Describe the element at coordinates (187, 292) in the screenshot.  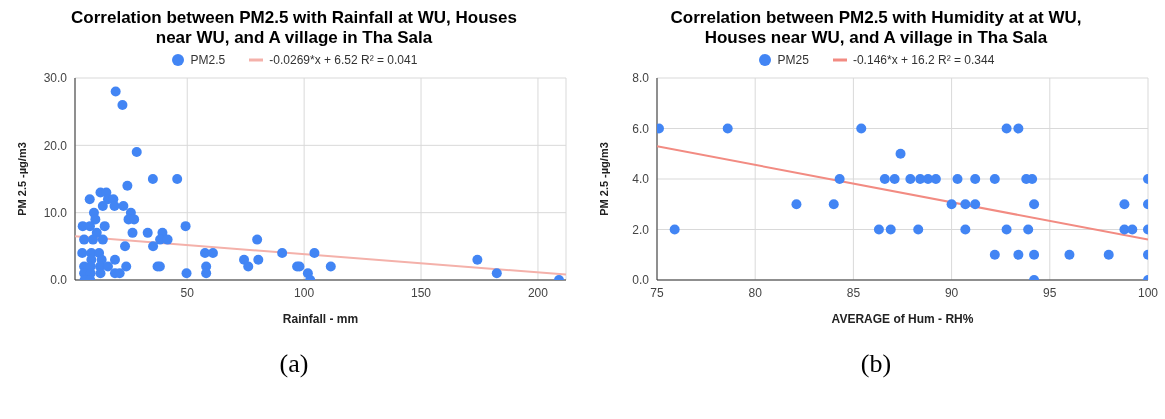
I see `x-tick-label: 50` at that location.